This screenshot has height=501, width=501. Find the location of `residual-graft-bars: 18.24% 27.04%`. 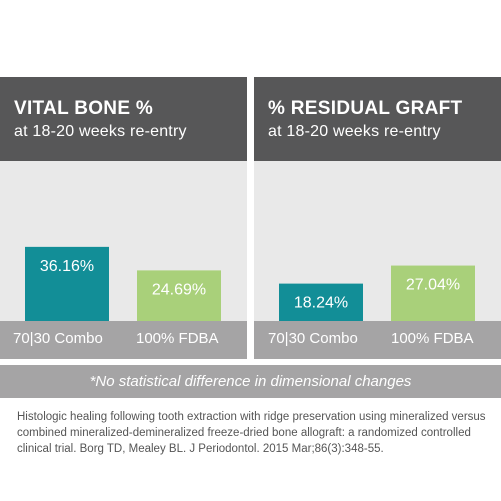

residual-graft-bars: 18.24% 27.04% is located at coordinates (377, 293).